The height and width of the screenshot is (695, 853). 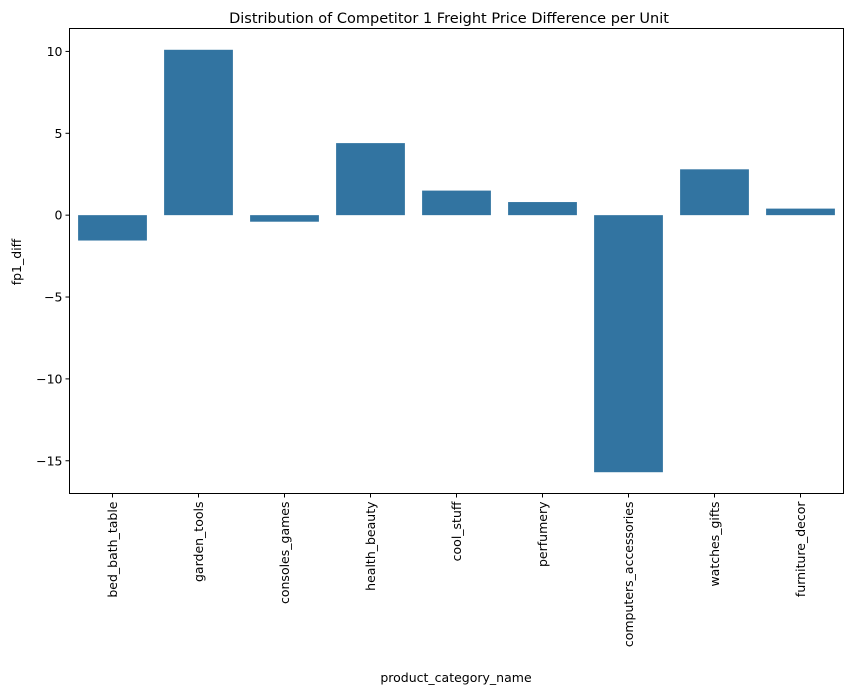 I want to click on y-axis: 10 5 0 −5 −10 −15, so click(x=53, y=256).